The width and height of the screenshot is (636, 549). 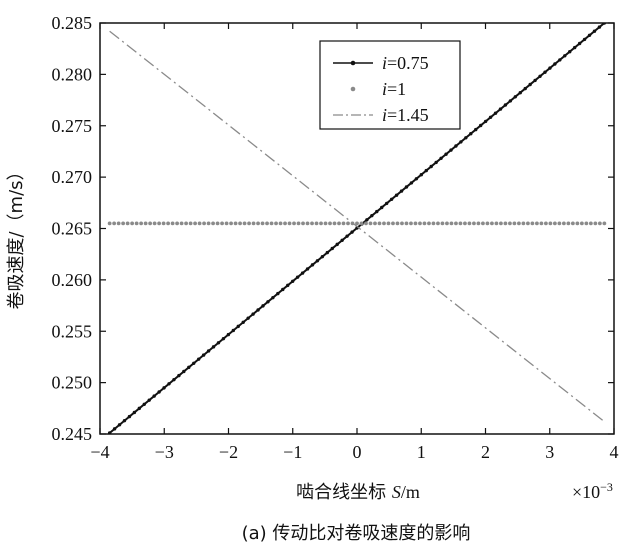 What do you see at coordinates (405, 115) in the screenshot?
I see `legend-label: i=1.45` at bounding box center [405, 115].